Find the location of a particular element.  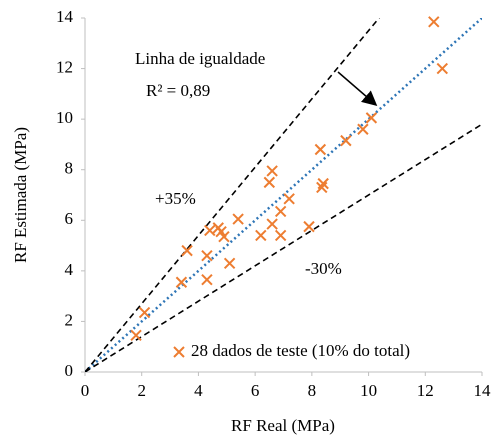

y-tick-label: 8 is located at coordinates (69, 168).